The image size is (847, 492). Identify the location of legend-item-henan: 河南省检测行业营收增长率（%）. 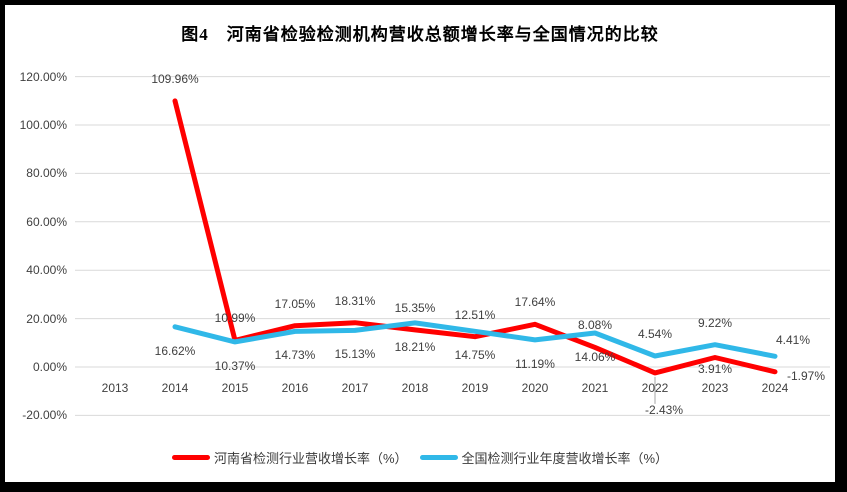
(289, 457).